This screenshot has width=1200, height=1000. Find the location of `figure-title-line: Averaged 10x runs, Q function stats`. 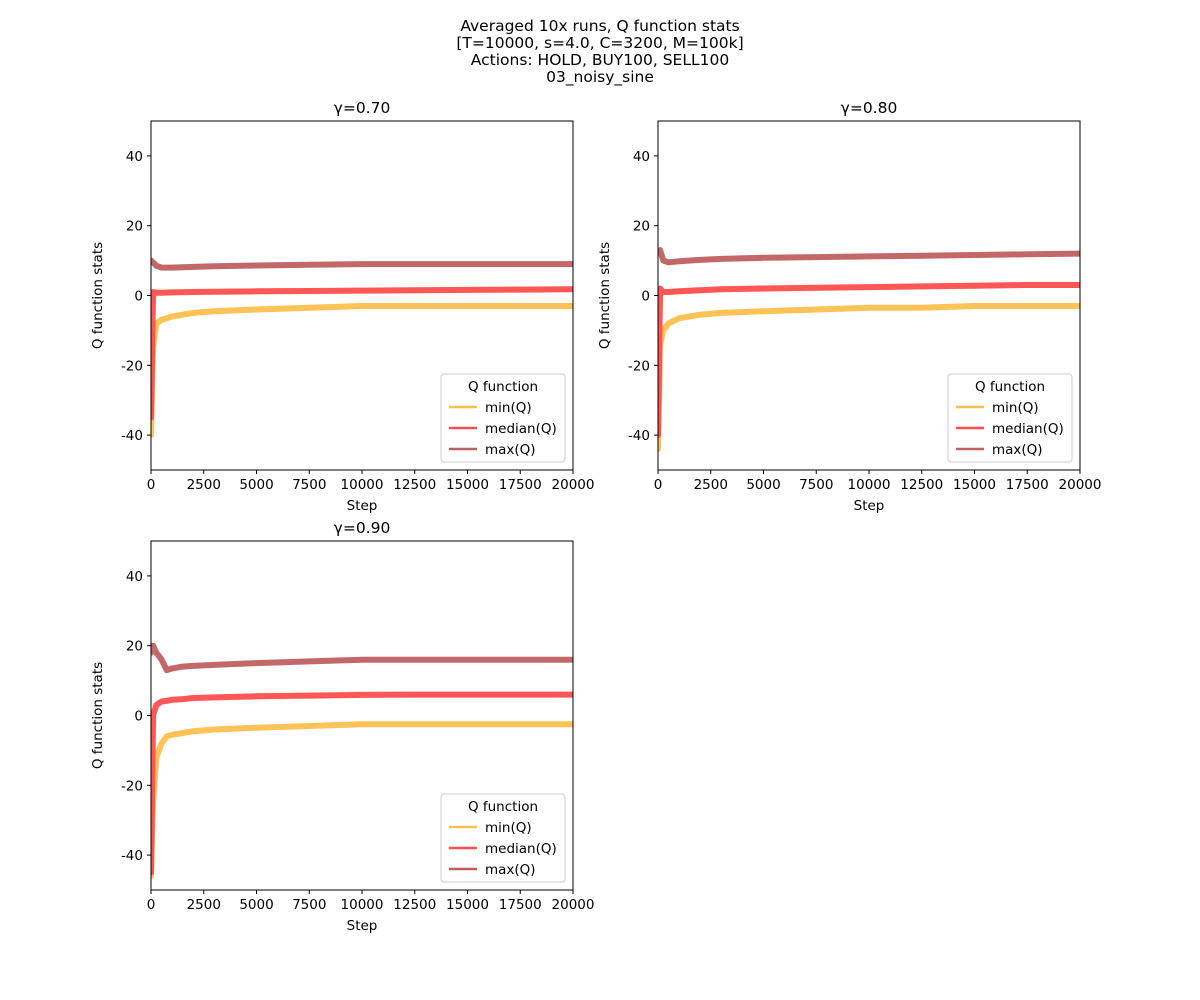

figure-title-line: Averaged 10x runs, Q function stats is located at coordinates (599, 26).